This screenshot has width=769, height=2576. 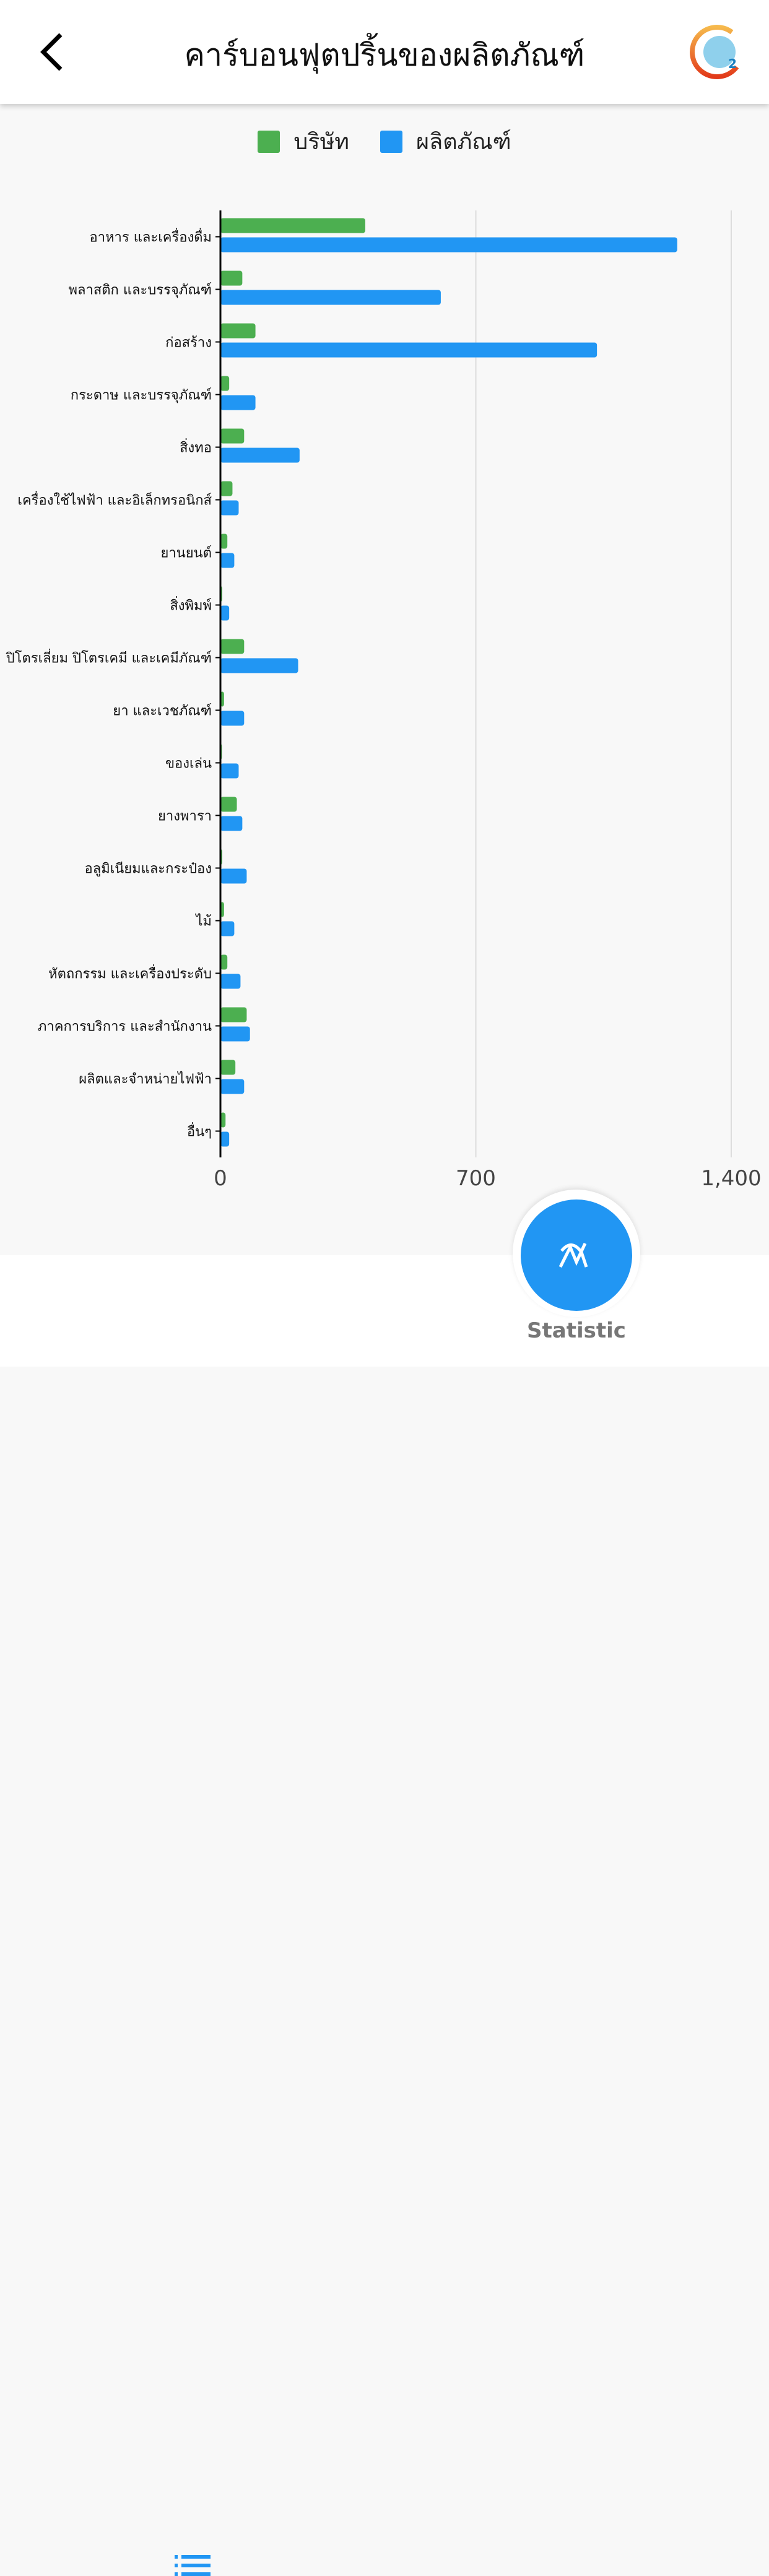 I want to click on legend-item-product: ผลิตภัณฑ์, so click(x=446, y=141).